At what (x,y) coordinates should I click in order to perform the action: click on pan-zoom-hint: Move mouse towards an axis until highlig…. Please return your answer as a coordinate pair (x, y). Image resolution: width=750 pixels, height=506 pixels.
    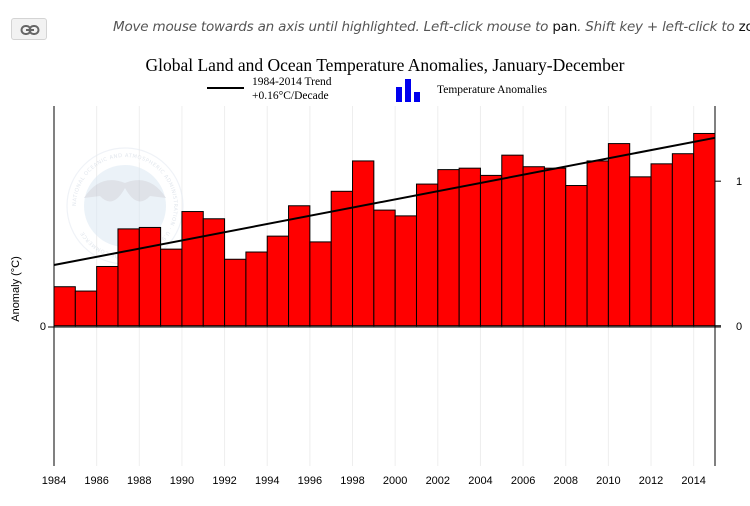
    Looking at the image, I should click on (431, 27).